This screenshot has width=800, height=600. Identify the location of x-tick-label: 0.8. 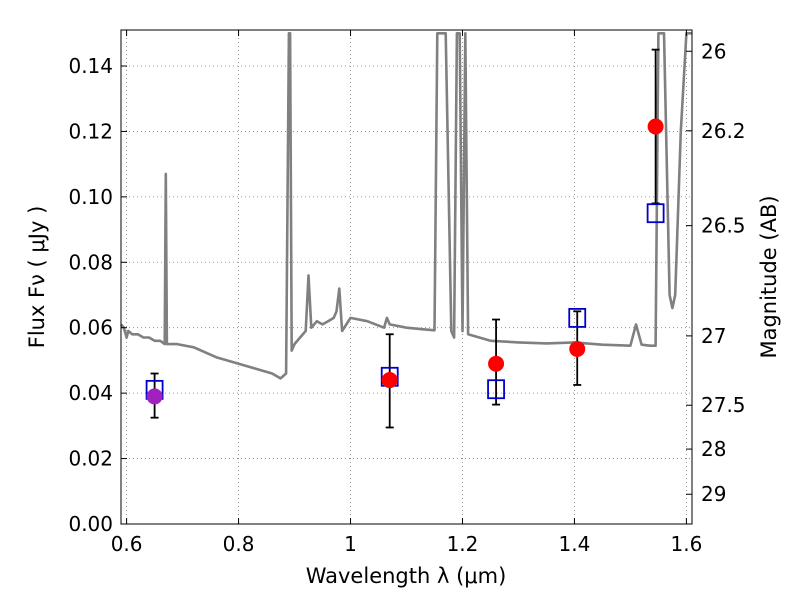
(239, 544).